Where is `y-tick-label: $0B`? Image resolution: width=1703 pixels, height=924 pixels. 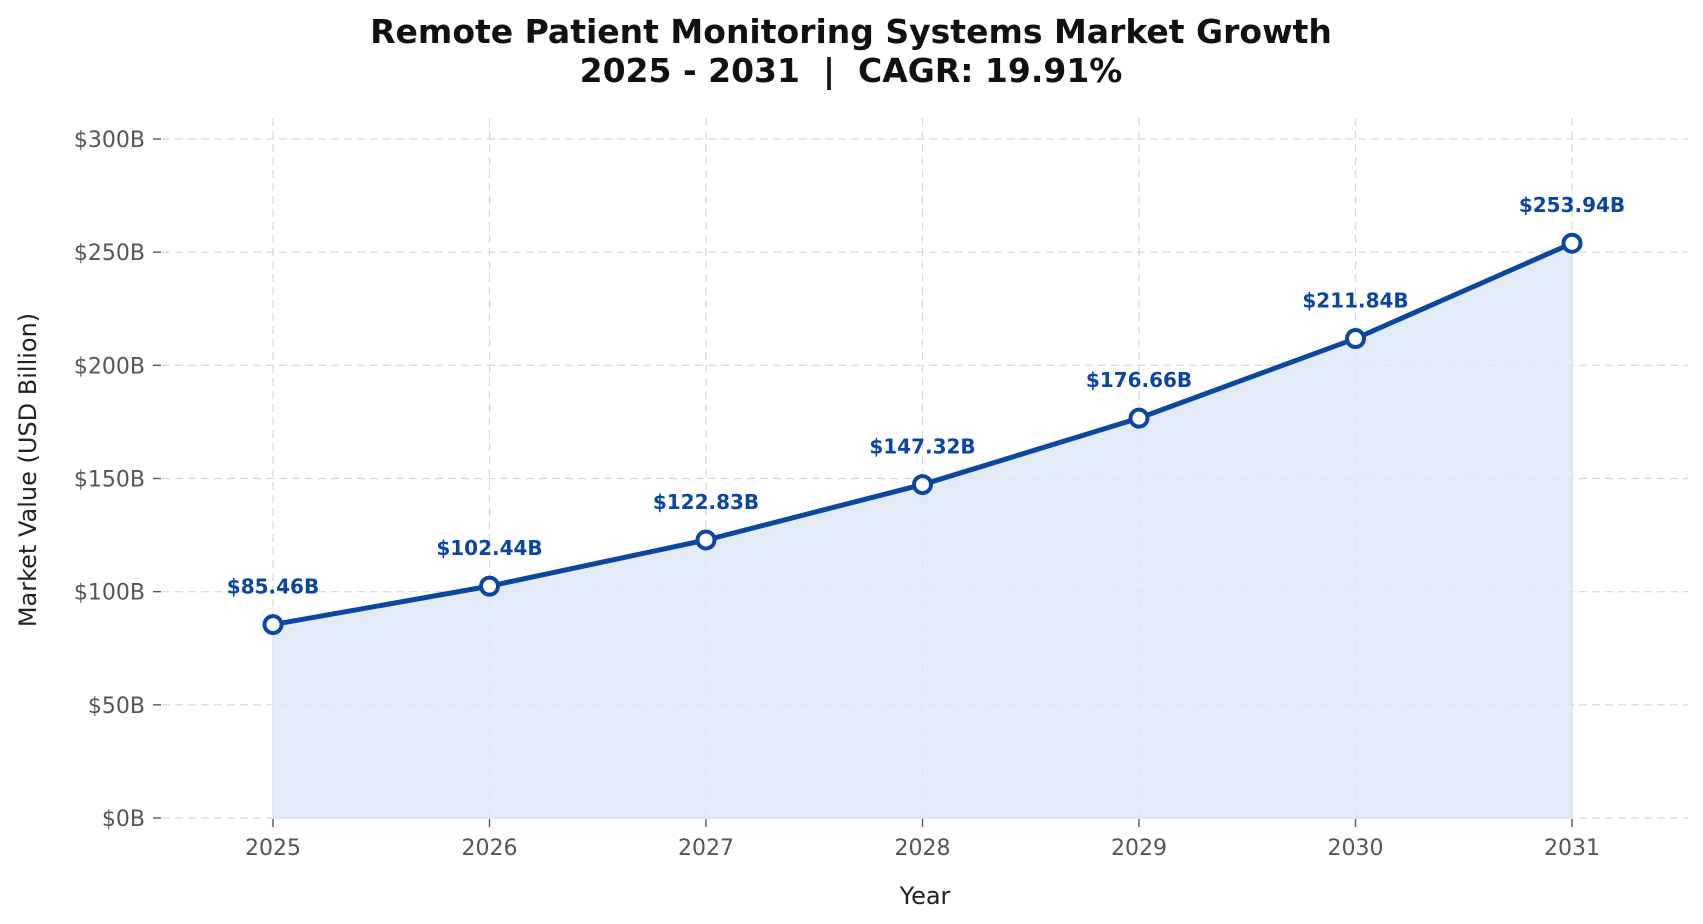 y-tick-label: $0B is located at coordinates (123, 819).